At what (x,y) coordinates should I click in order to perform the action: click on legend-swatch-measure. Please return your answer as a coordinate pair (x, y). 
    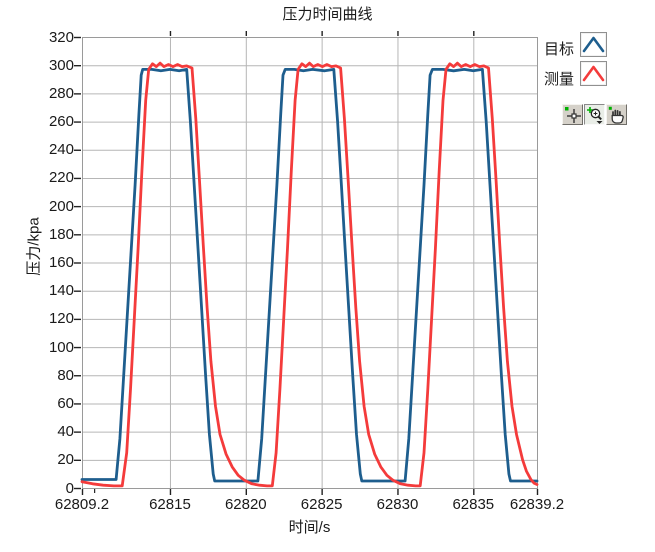
    Looking at the image, I should click on (593, 73).